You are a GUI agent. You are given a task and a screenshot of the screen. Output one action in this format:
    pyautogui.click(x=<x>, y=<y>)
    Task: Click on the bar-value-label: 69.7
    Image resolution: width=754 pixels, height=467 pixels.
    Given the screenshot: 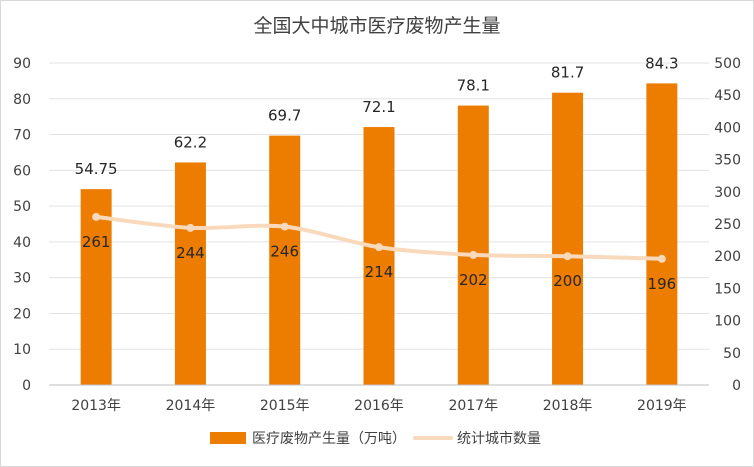 What is the action you would take?
    pyautogui.click(x=284, y=116)
    